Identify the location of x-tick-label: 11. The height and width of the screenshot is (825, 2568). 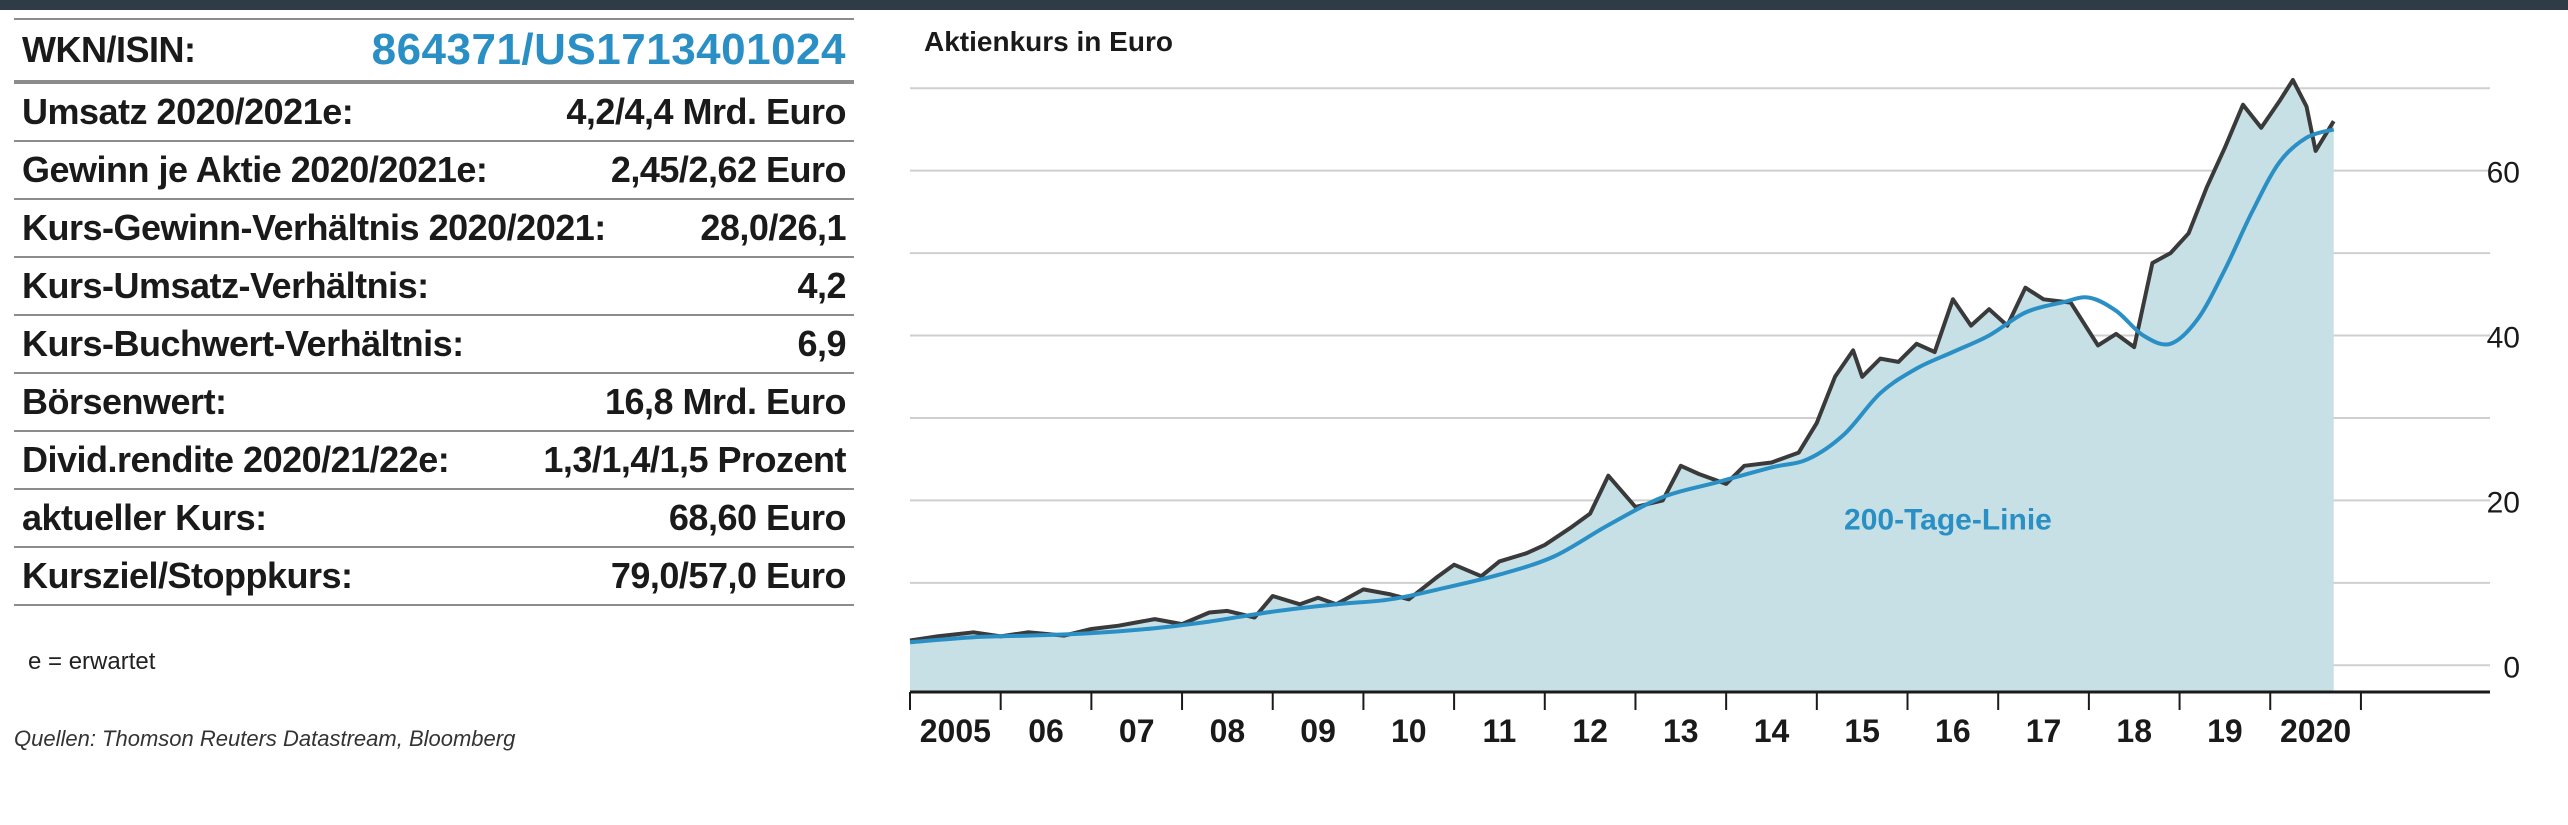
(1500, 731).